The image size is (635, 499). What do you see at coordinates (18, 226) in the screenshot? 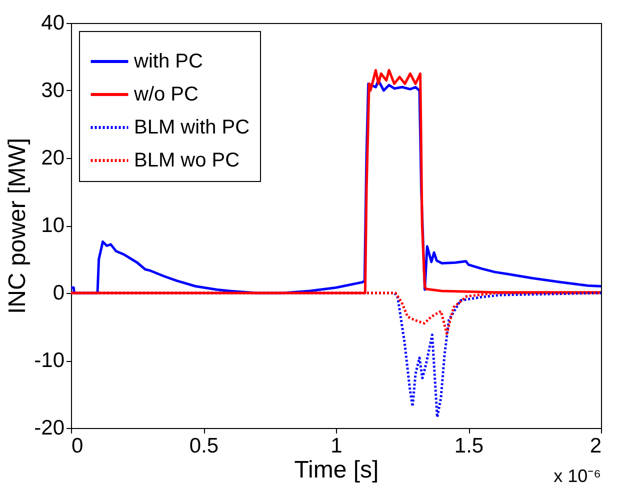
I see `y-axis-title: INC power [MW]` at bounding box center [18, 226].